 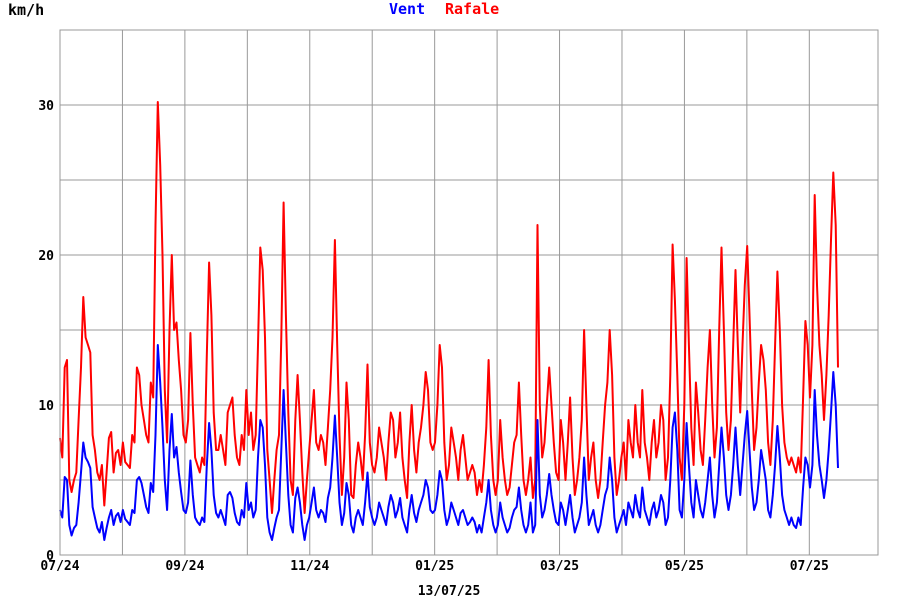 What do you see at coordinates (46, 256) in the screenshot?
I see `y-tick-label: 20` at bounding box center [46, 256].